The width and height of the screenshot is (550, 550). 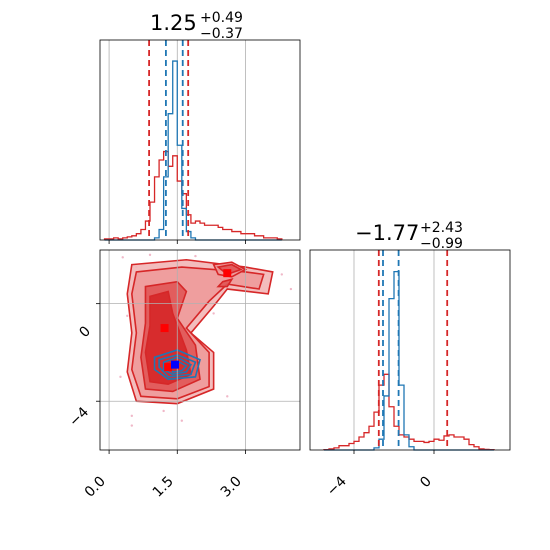 I want to click on title-param1-upper-error: +0.49, so click(x=221, y=18).